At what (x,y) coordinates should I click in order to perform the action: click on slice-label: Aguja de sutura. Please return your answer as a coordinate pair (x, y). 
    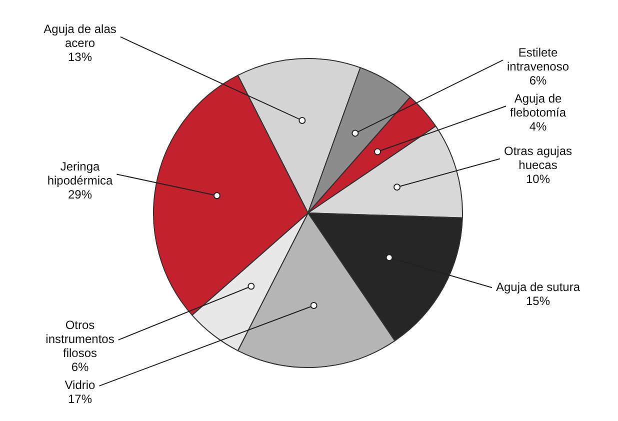
    Looking at the image, I should click on (538, 287).